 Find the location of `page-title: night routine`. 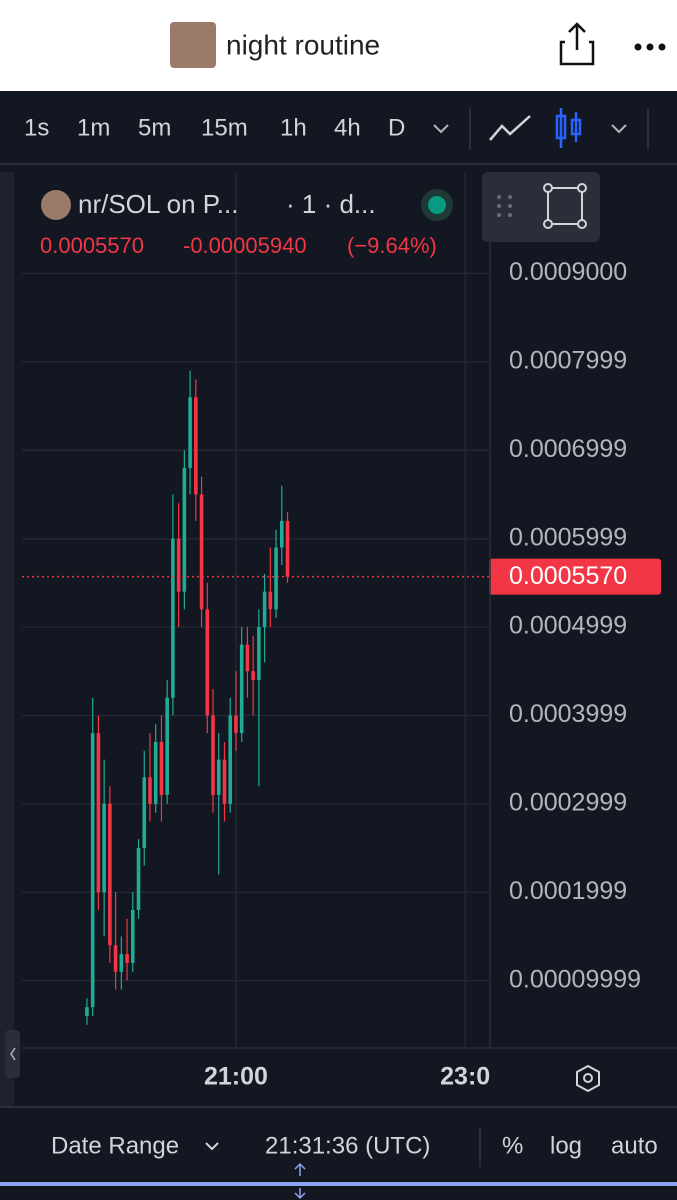

page-title: night routine is located at coordinates (303, 44).